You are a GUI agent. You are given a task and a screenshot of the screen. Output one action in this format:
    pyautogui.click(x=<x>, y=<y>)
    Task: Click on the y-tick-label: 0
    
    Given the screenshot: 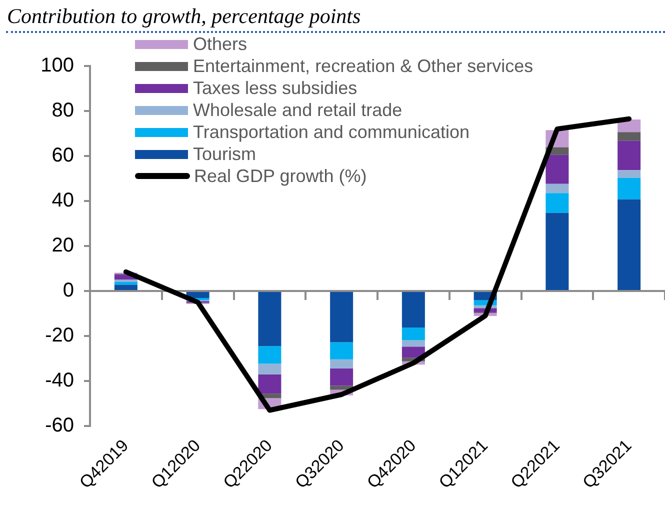 What is the action you would take?
    pyautogui.click(x=68, y=291)
    